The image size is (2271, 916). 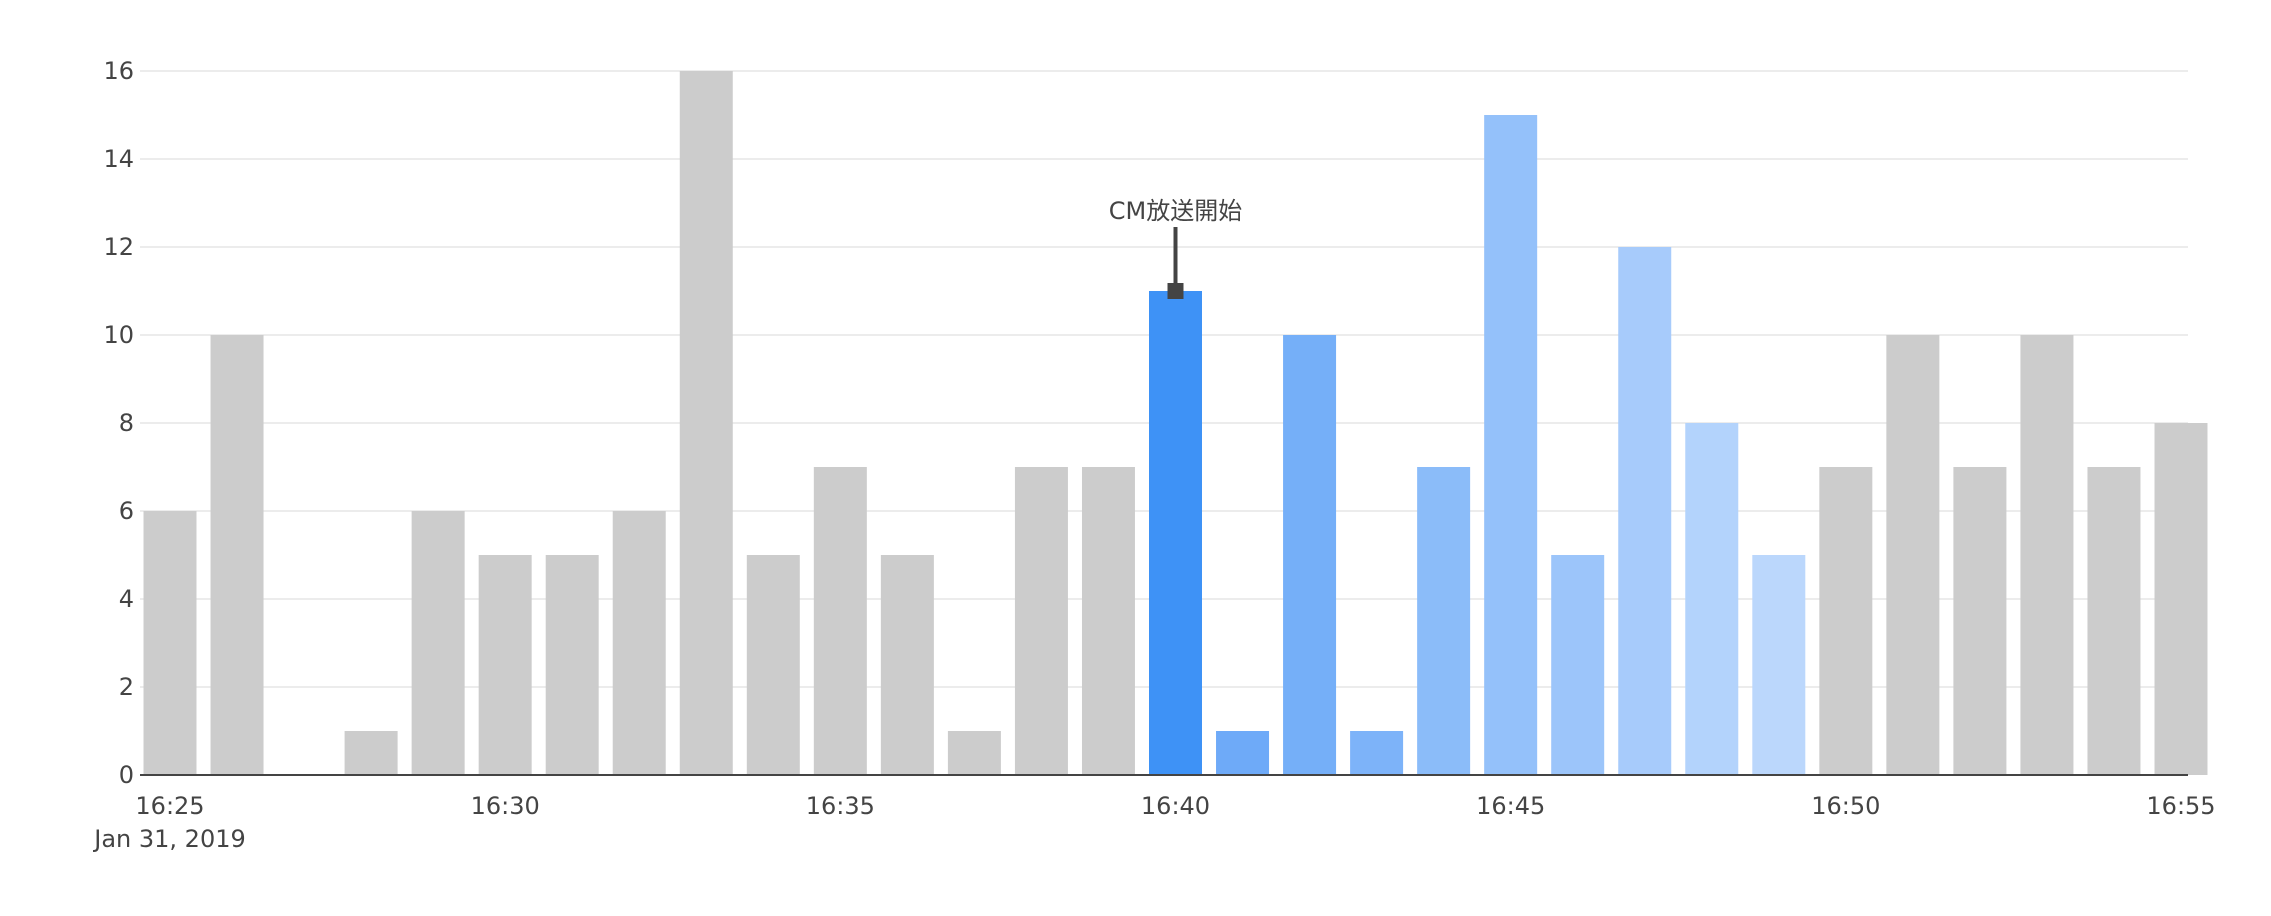 What do you see at coordinates (1510, 806) in the screenshot?
I see `x-tick-label: 16:45` at bounding box center [1510, 806].